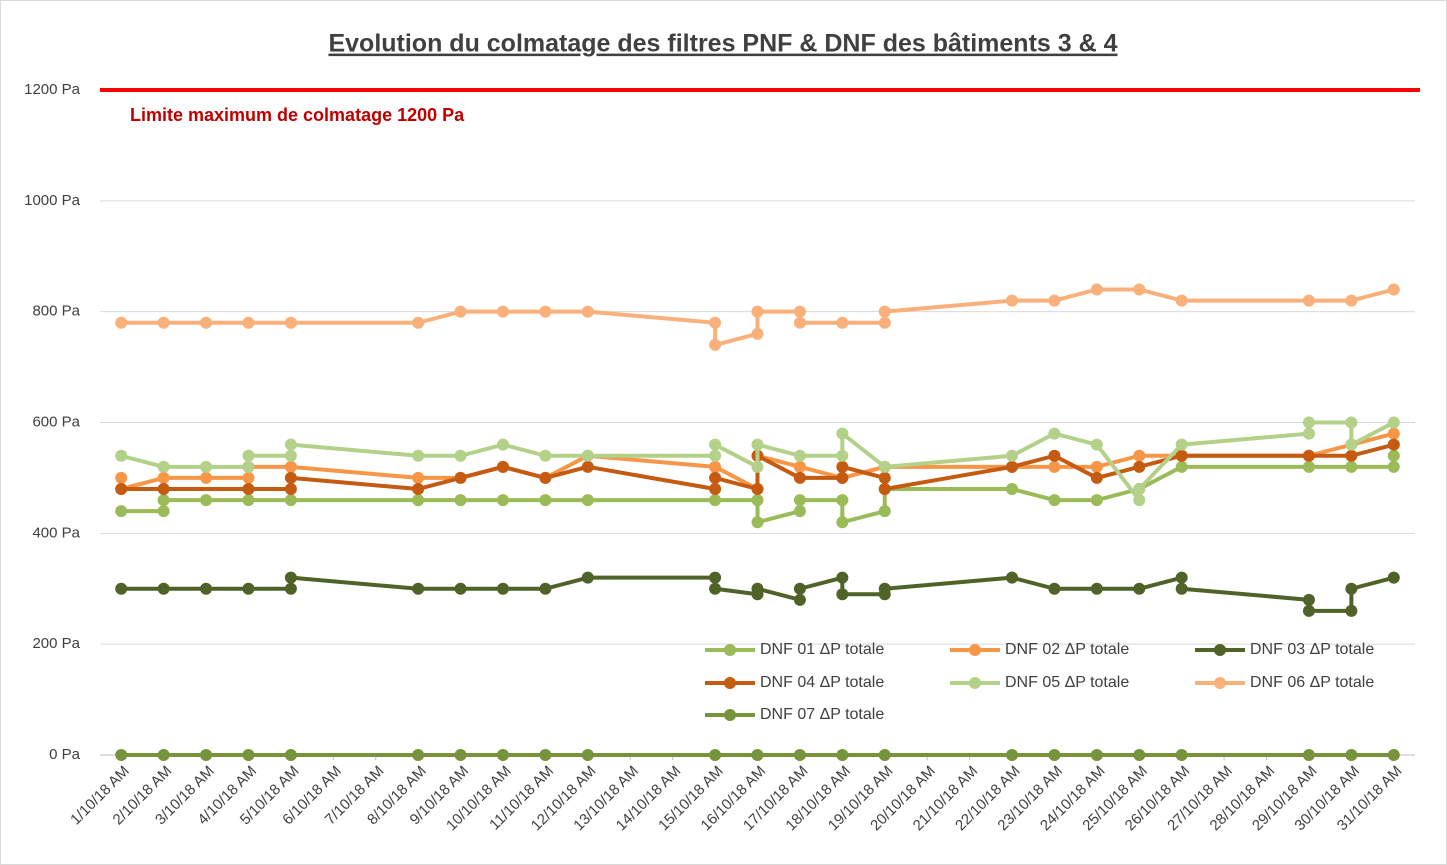 The image size is (1447, 865). Describe the element at coordinates (65, 754) in the screenshot. I see `y-tick-label: 0 Pa` at that location.